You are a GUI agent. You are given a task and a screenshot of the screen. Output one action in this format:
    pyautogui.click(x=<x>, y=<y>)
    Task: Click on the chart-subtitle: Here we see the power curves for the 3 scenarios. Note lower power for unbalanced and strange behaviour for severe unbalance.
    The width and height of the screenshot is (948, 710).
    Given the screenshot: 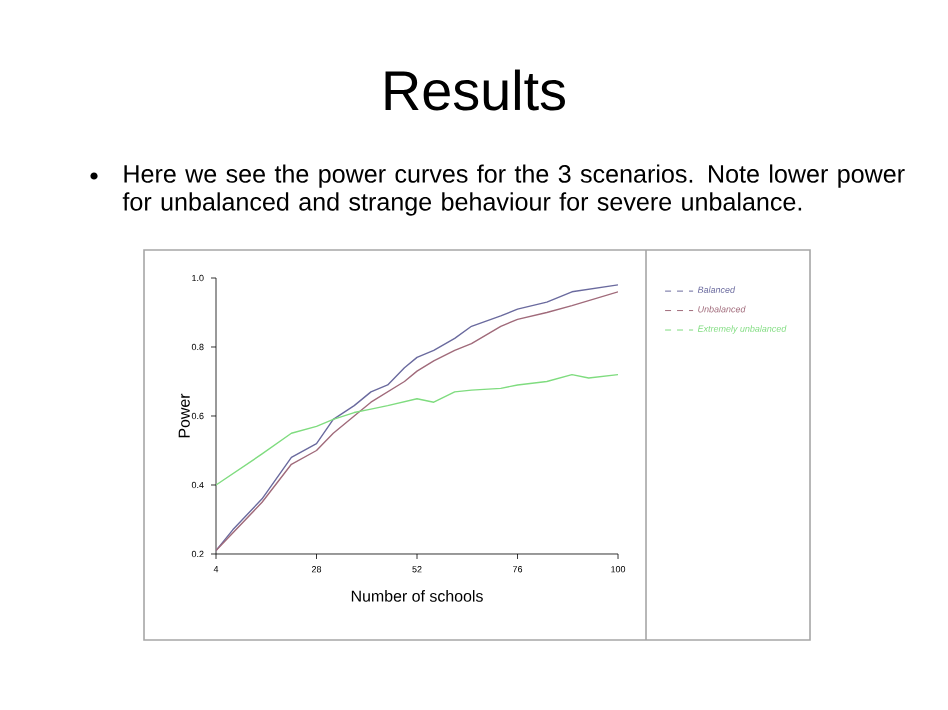 What is the action you would take?
    pyautogui.click(x=513, y=190)
    